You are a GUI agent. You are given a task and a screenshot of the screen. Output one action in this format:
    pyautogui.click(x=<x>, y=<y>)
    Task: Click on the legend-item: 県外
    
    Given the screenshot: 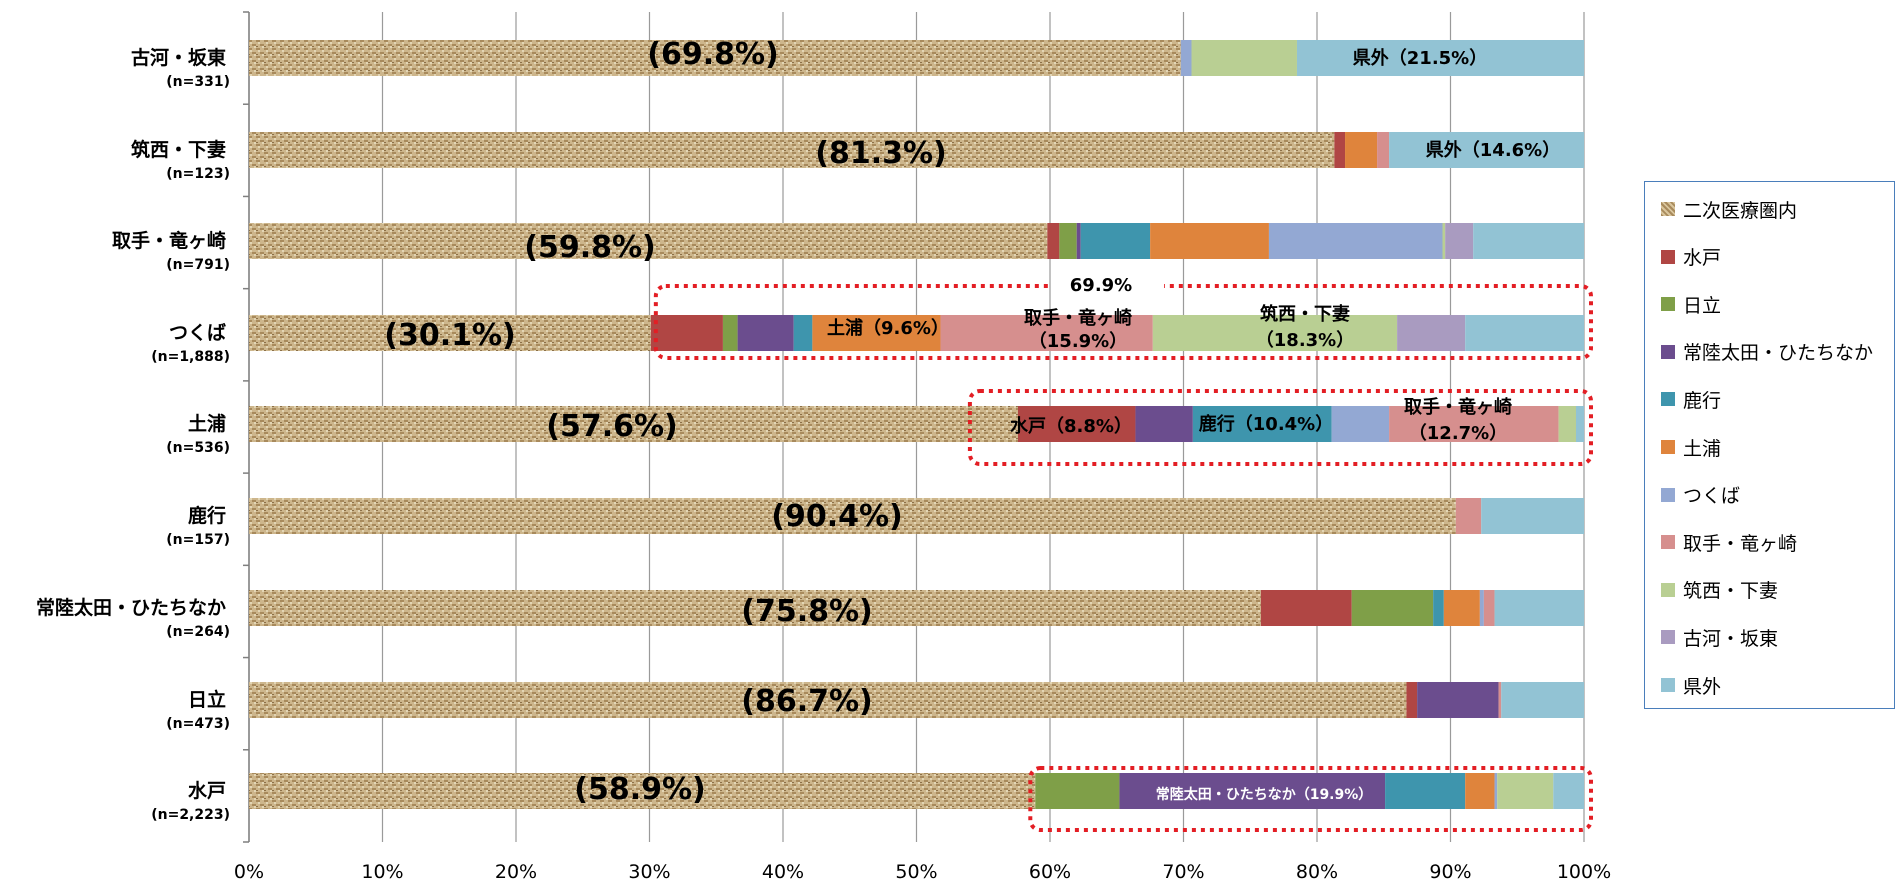 What is the action you would take?
    pyautogui.click(x=1691, y=685)
    